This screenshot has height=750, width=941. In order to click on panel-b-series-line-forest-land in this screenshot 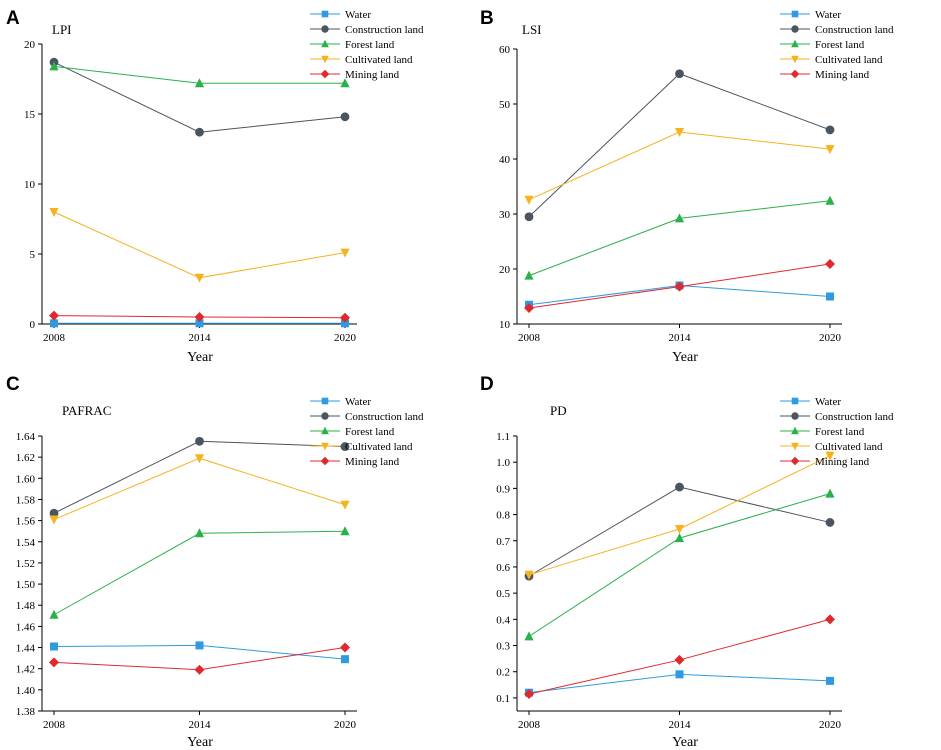, I will do `click(679, 238)`.